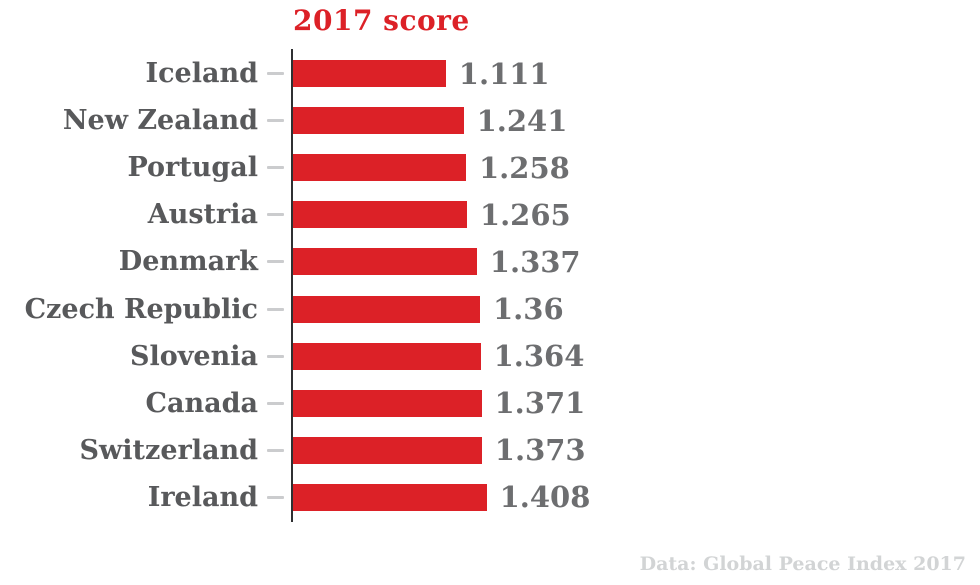 The width and height of the screenshot is (980, 585). I want to click on value-label: 1.373, so click(540, 450).